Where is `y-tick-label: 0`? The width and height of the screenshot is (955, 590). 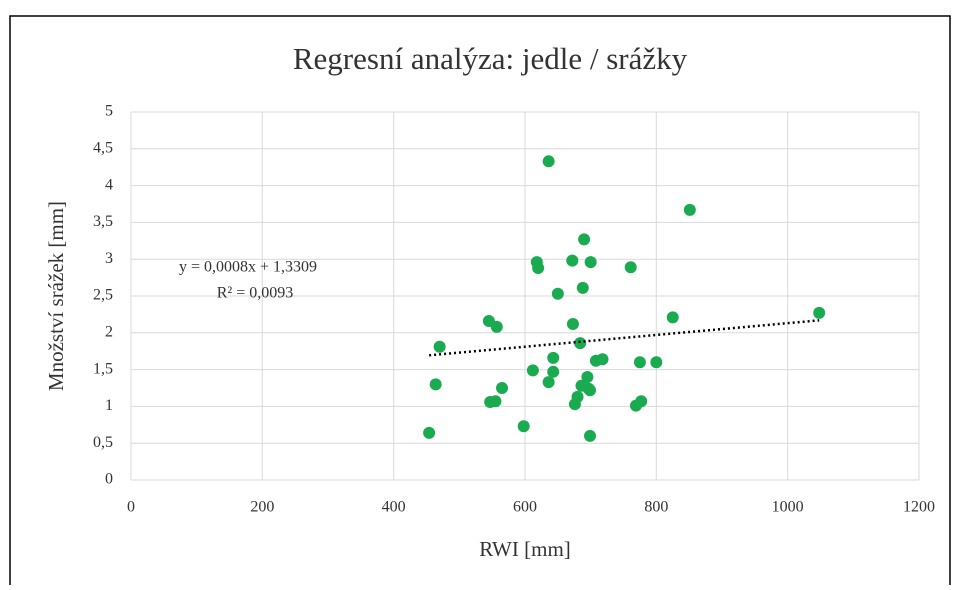
y-tick-label: 0 is located at coordinates (109, 479).